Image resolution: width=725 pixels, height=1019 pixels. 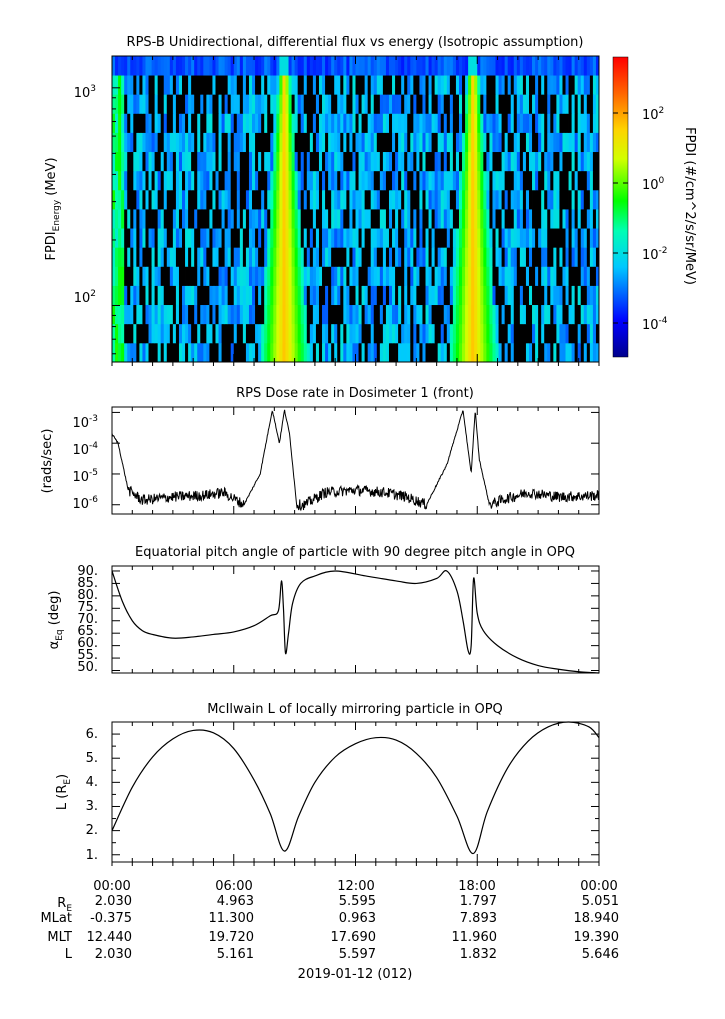 What do you see at coordinates (85, 476) in the screenshot?
I see `dose-ytick-1e-5: 10⁻⁵` at bounding box center [85, 476].